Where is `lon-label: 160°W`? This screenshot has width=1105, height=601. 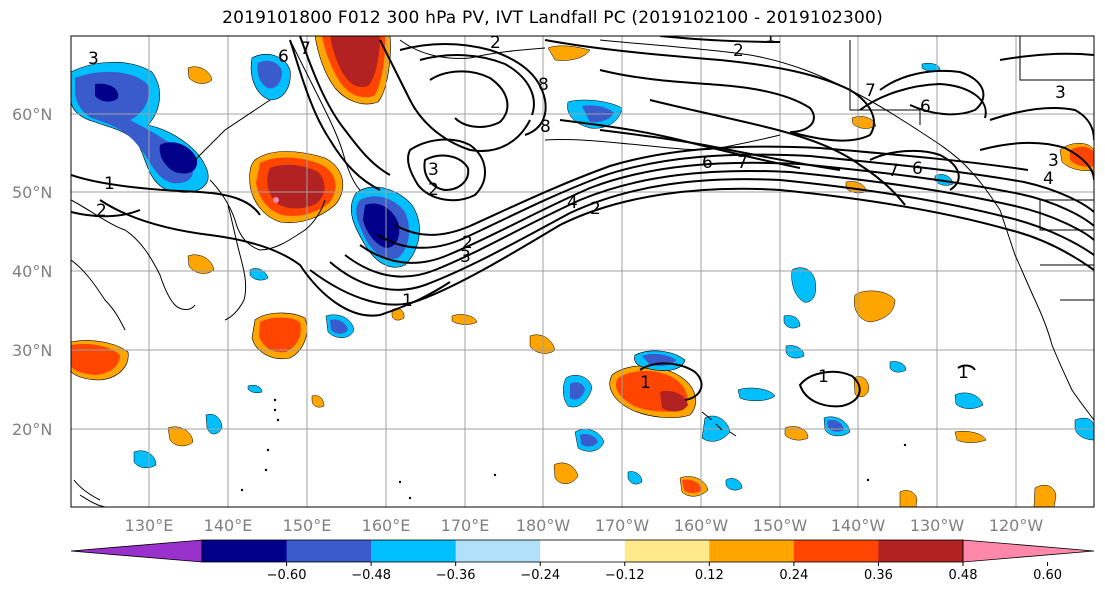 lon-label: 160°W is located at coordinates (701, 525).